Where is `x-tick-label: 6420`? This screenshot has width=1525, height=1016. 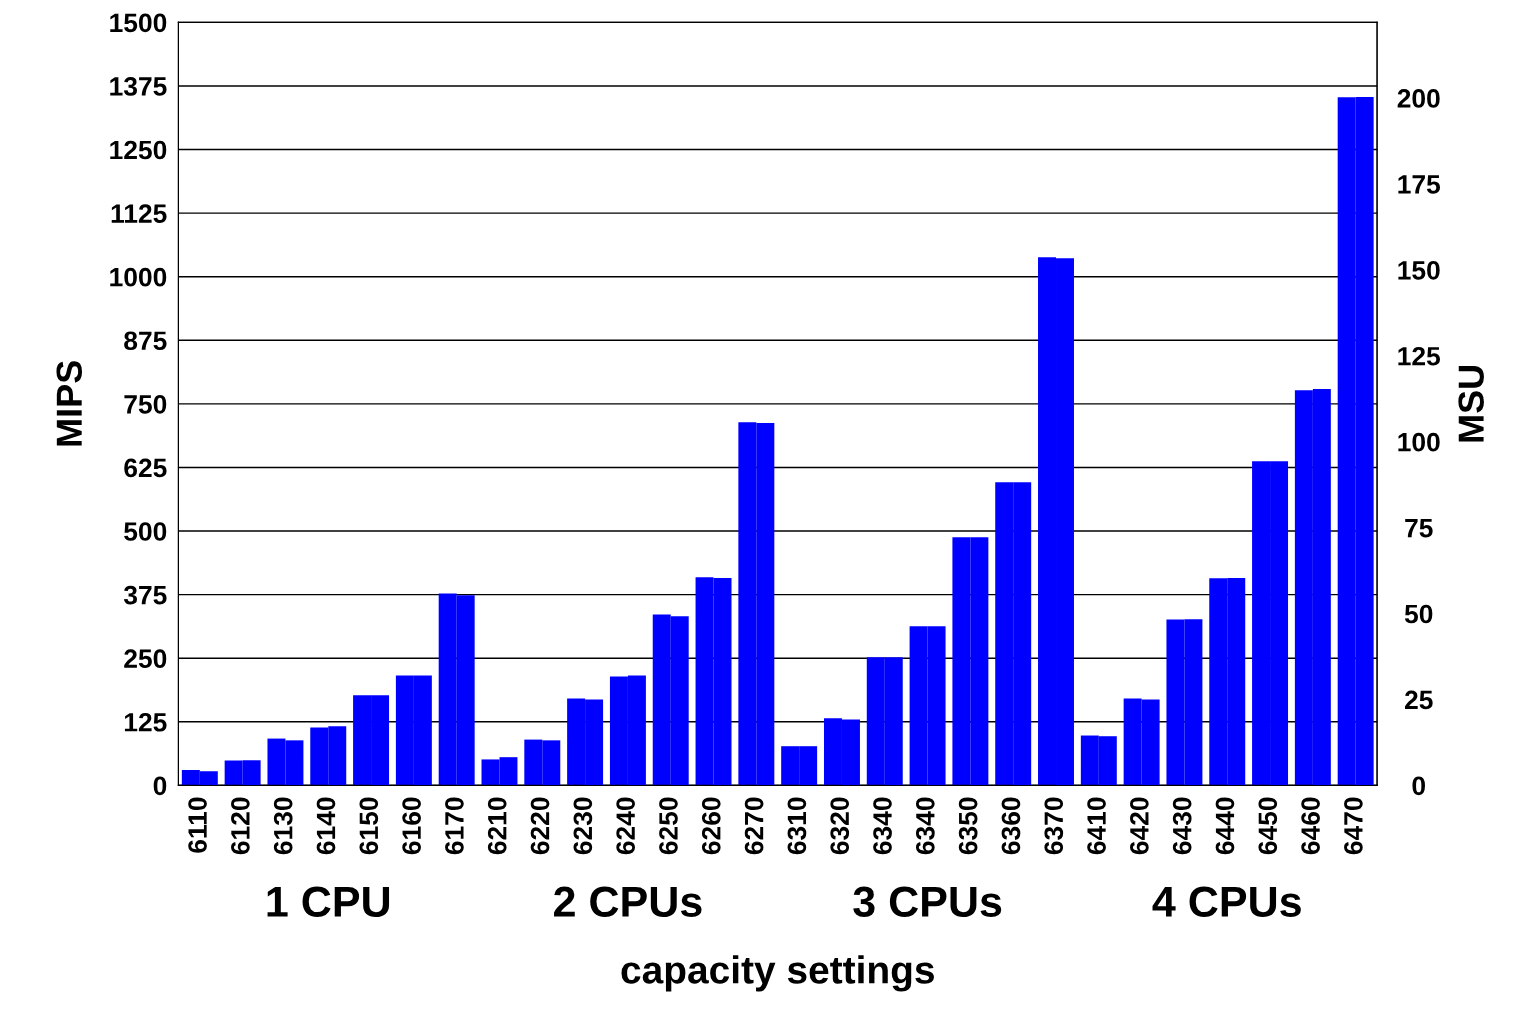 x-tick-label: 6420 is located at coordinates (1139, 826).